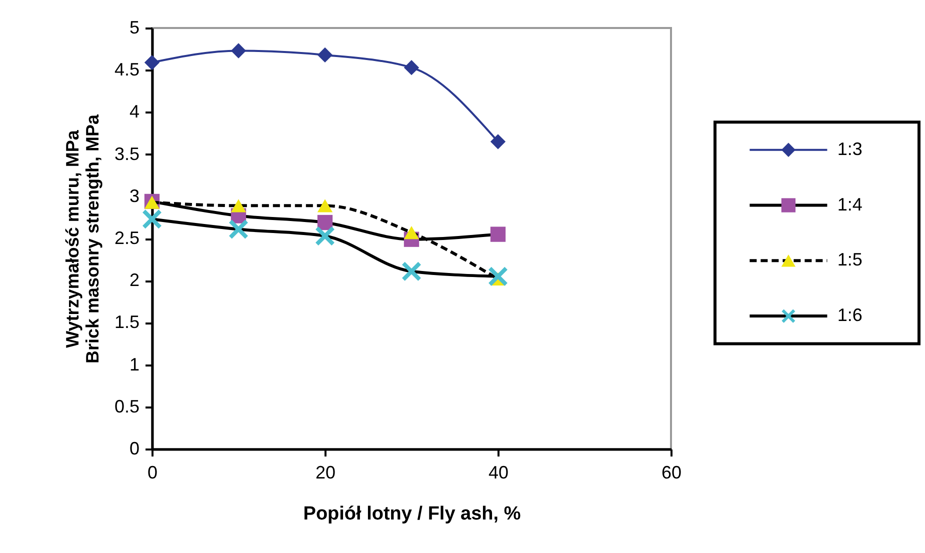 Image resolution: width=925 pixels, height=553 pixels. I want to click on y-tick-label: 1.5, so click(127, 322).